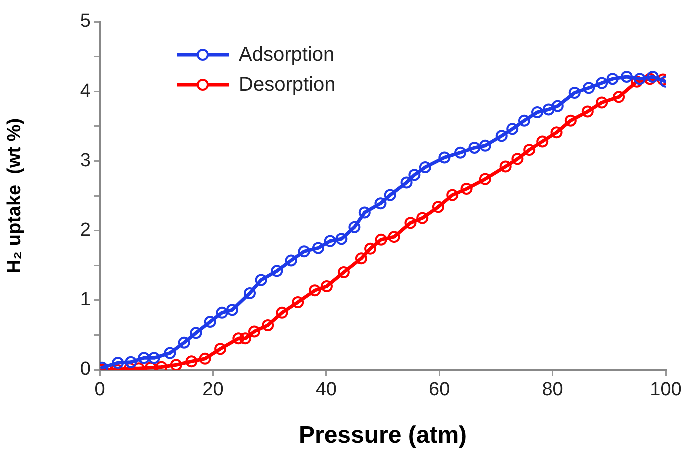 This screenshot has height=455, width=688. What do you see at coordinates (439, 390) in the screenshot?
I see `x-tick-label: 60` at bounding box center [439, 390].